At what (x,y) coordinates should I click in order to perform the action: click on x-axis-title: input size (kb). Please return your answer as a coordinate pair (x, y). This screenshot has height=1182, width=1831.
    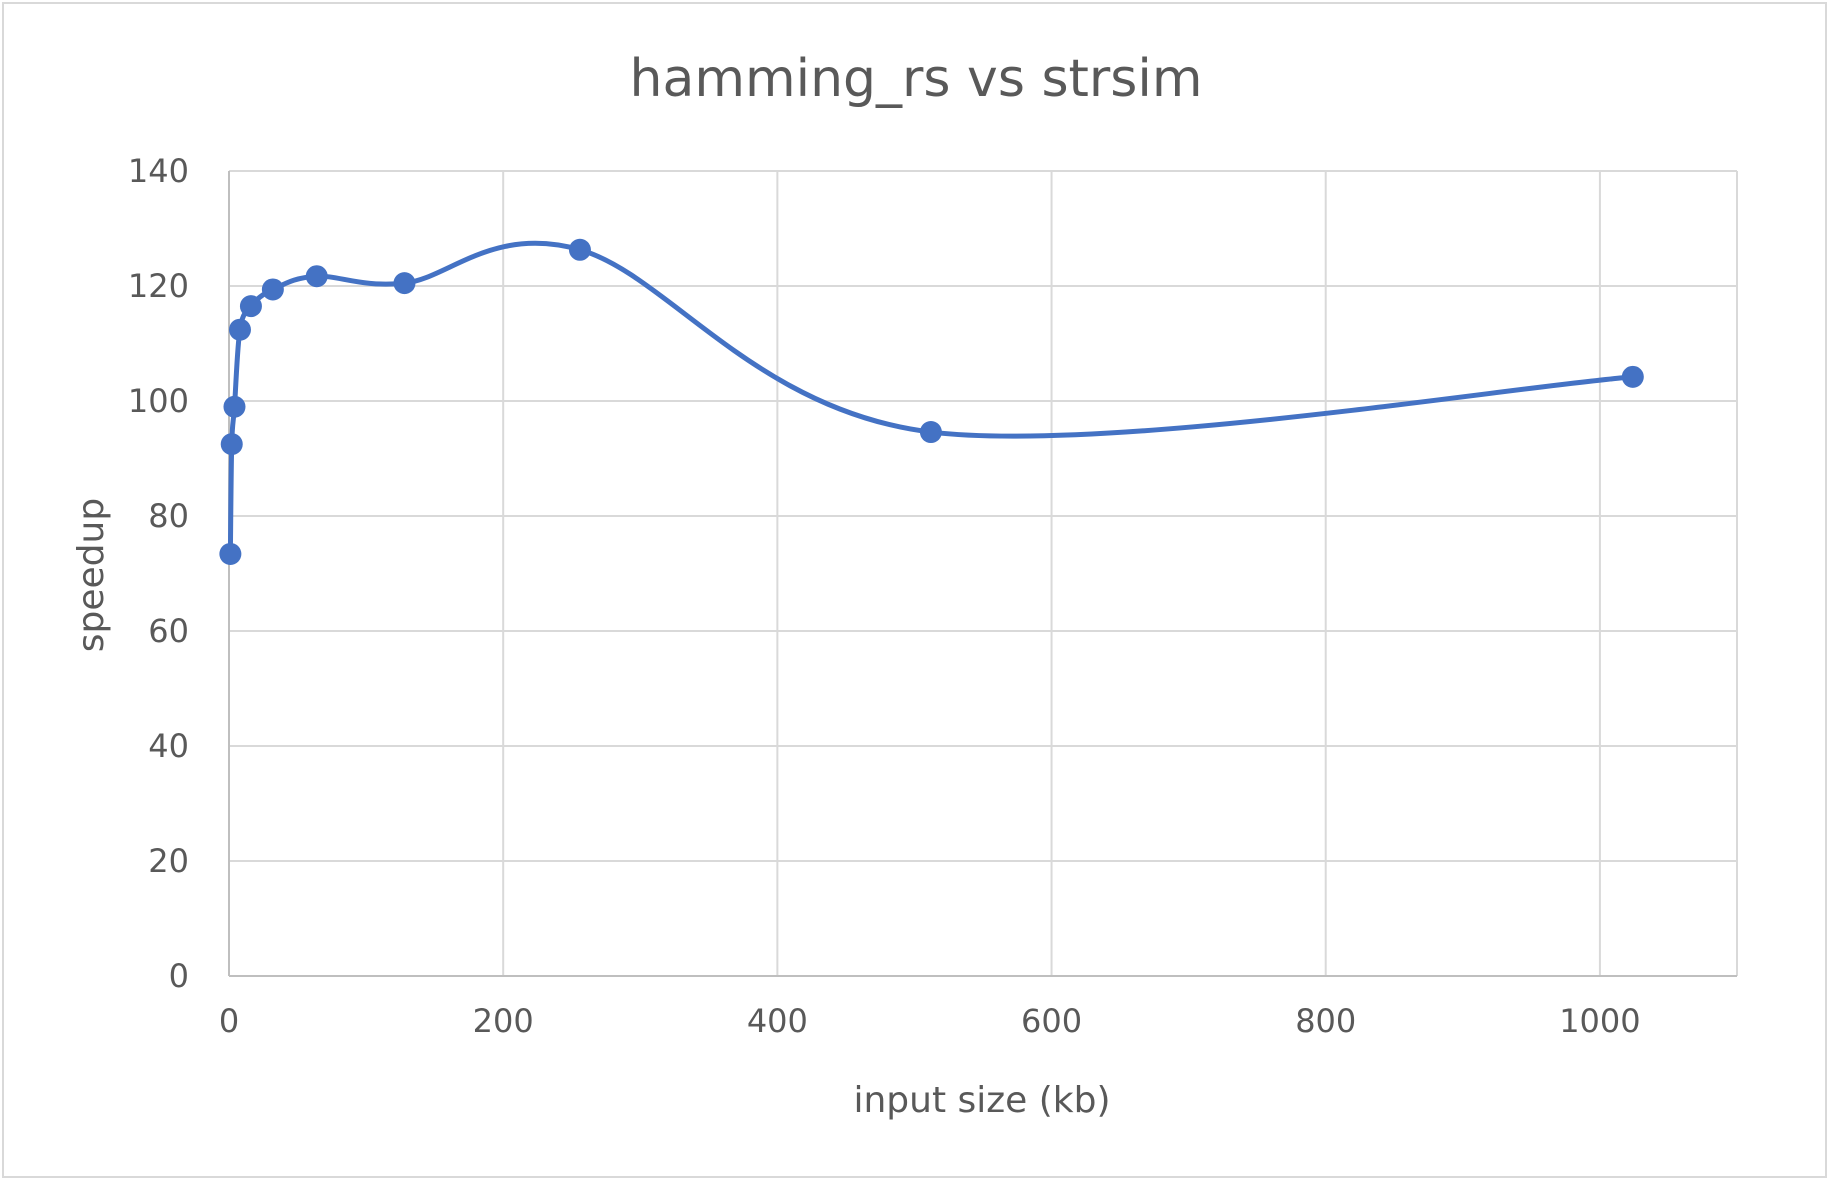
    Looking at the image, I should click on (981, 1100).